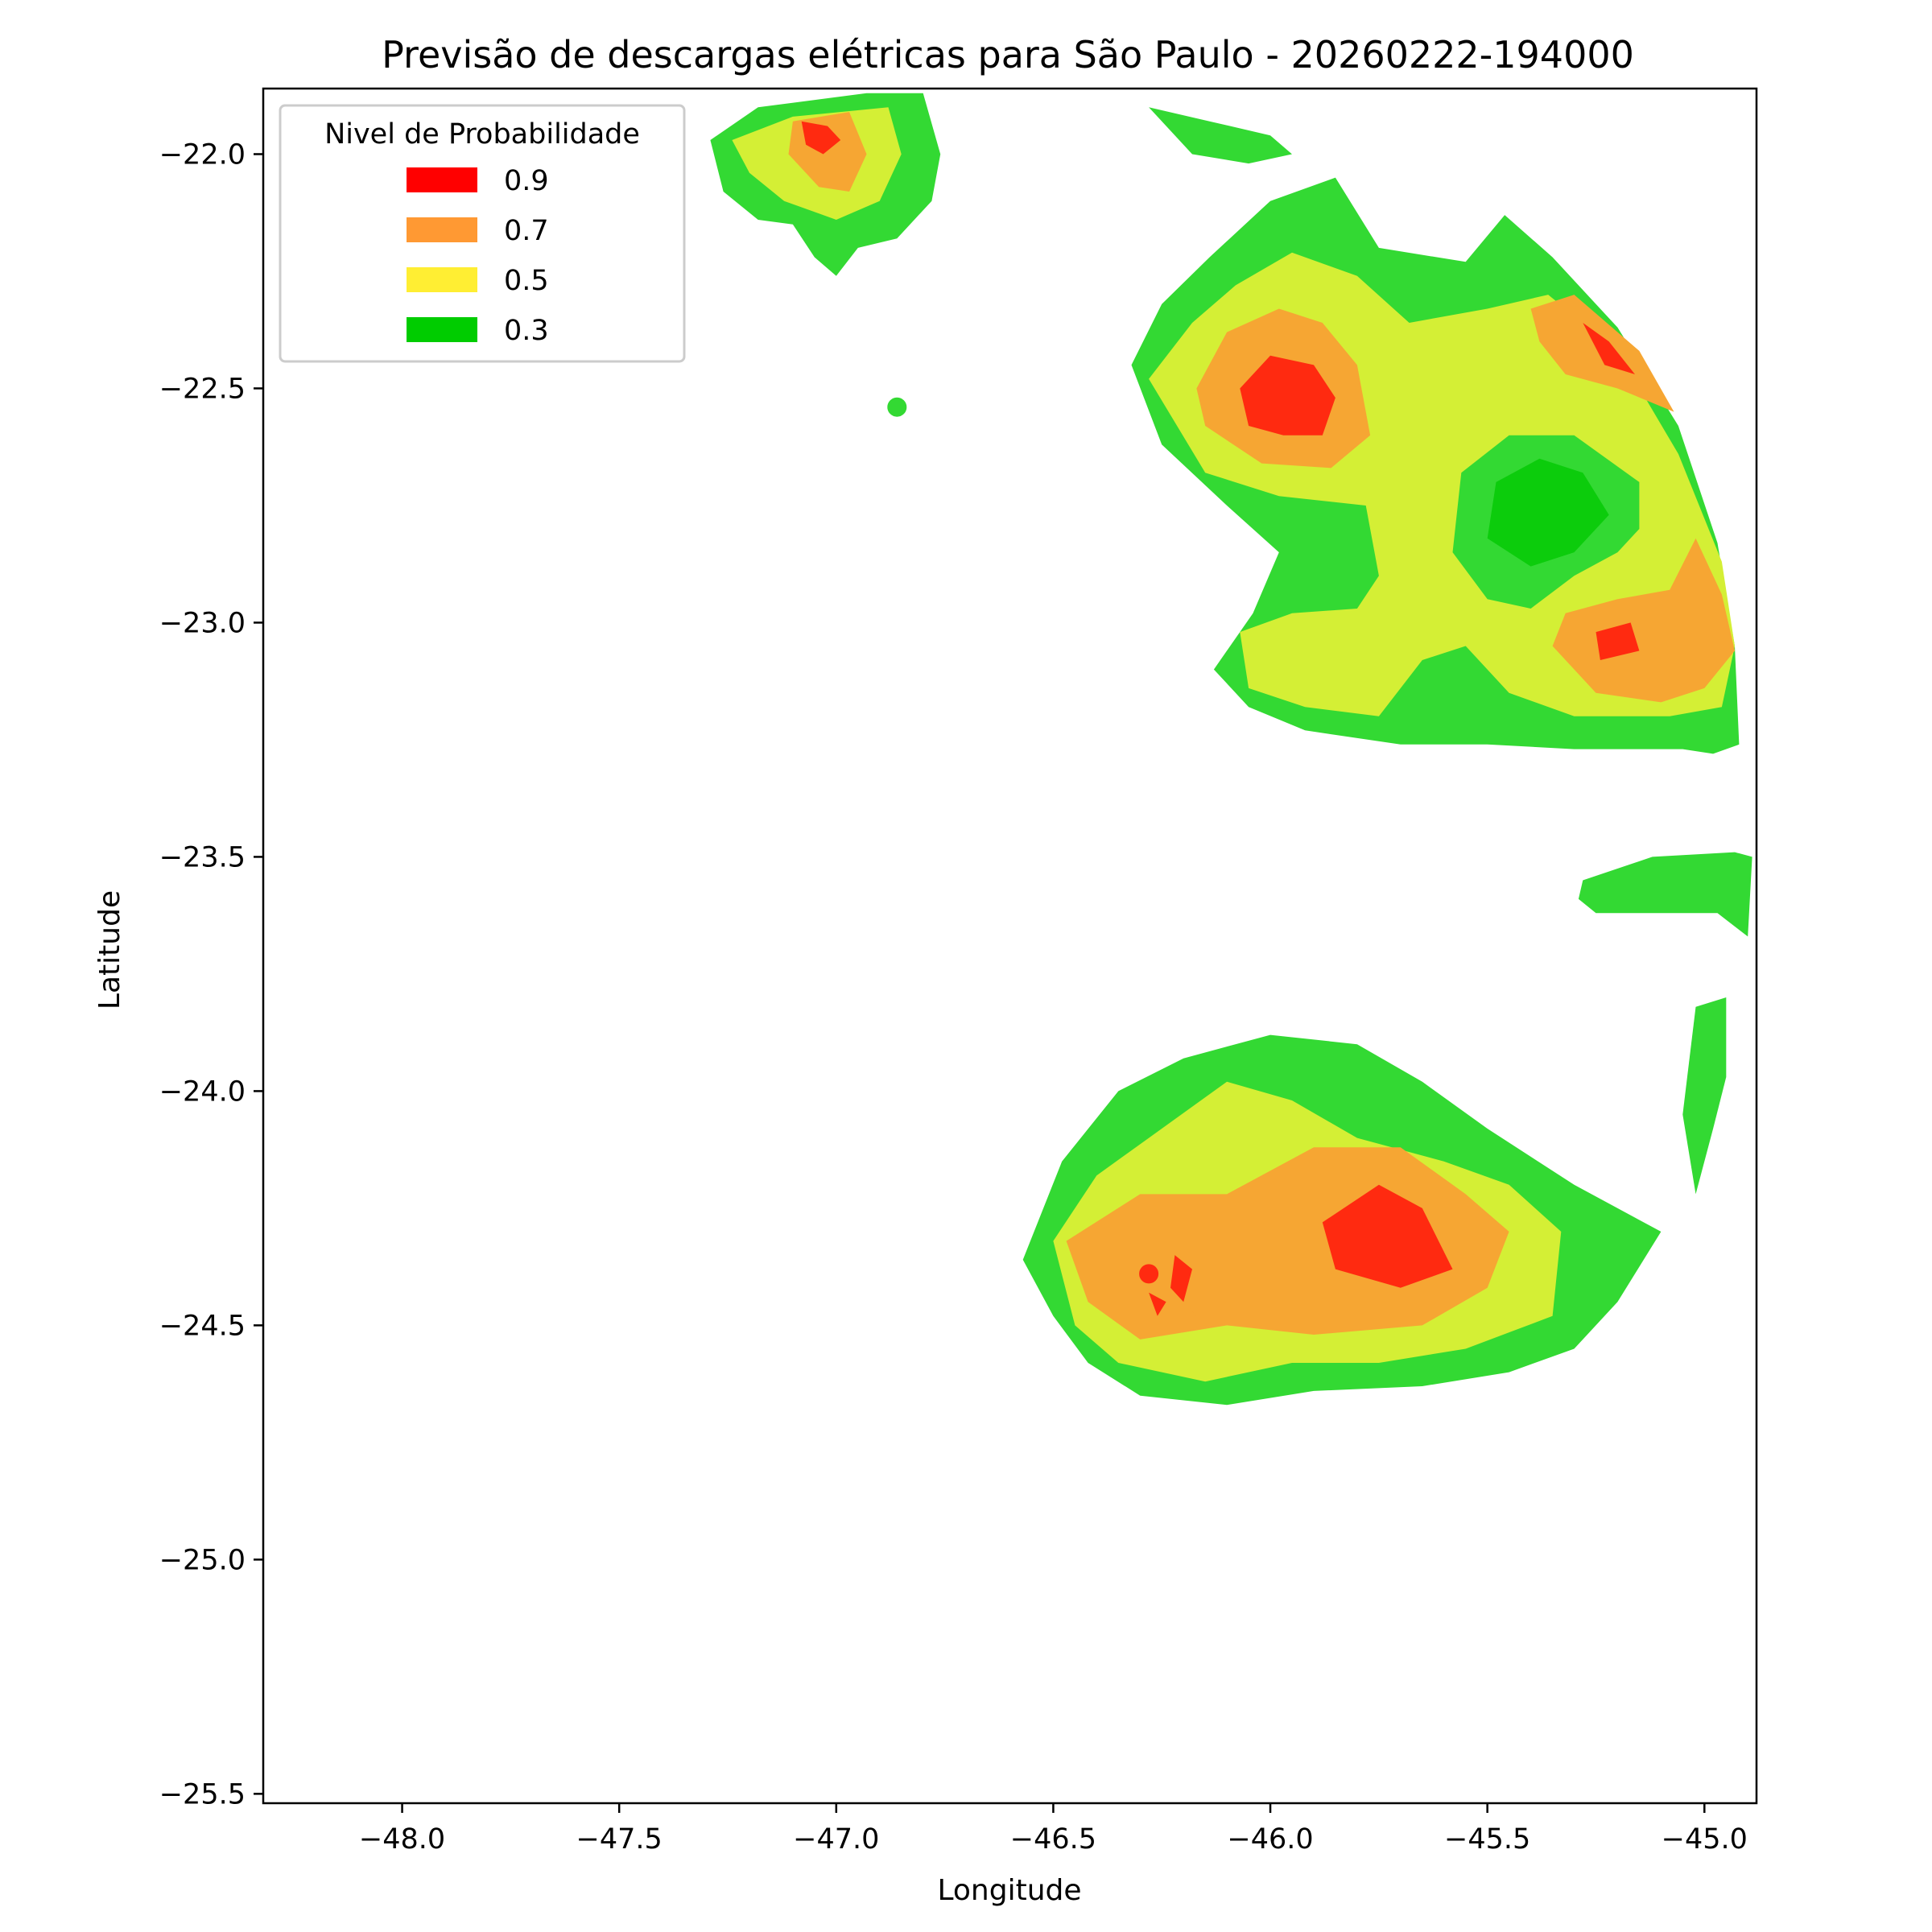 The height and width of the screenshot is (1932, 1932). What do you see at coordinates (202, 389) in the screenshot?
I see `y-tick-label-1: −22.5` at bounding box center [202, 389].